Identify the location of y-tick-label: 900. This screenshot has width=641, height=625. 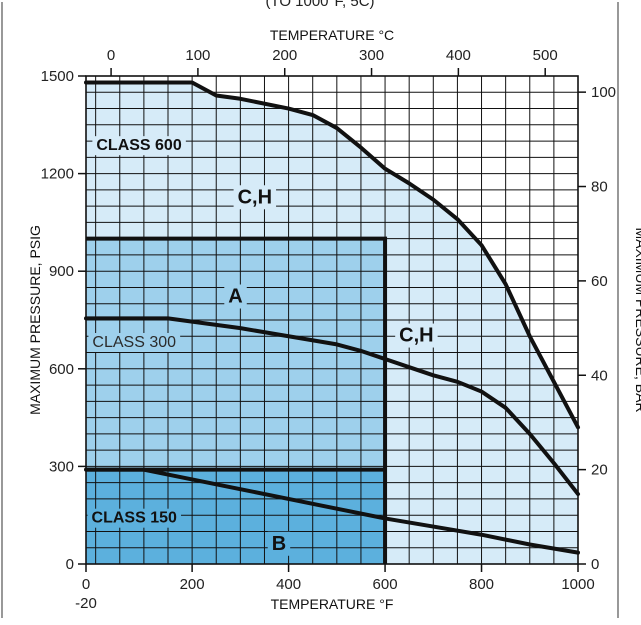
(61, 271).